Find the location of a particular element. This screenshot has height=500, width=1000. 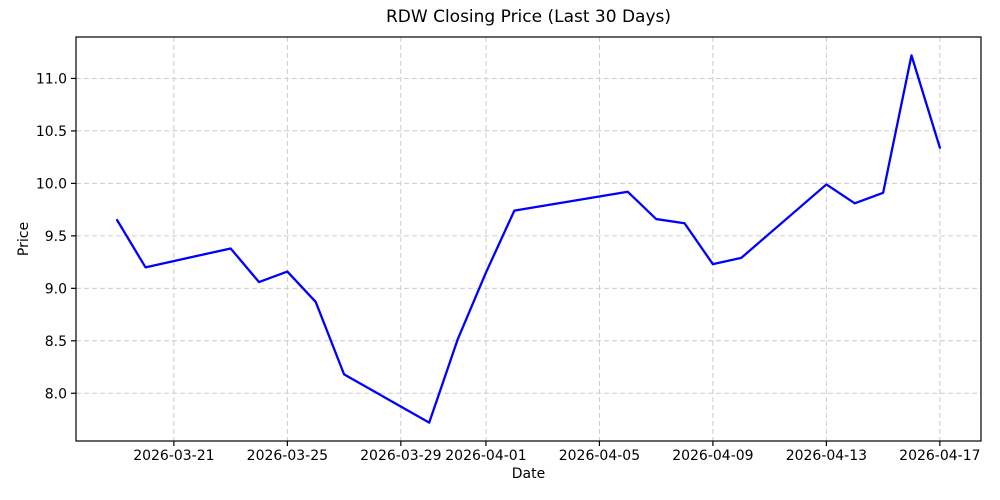

y-tick-label: 11.0 is located at coordinates (51, 79).